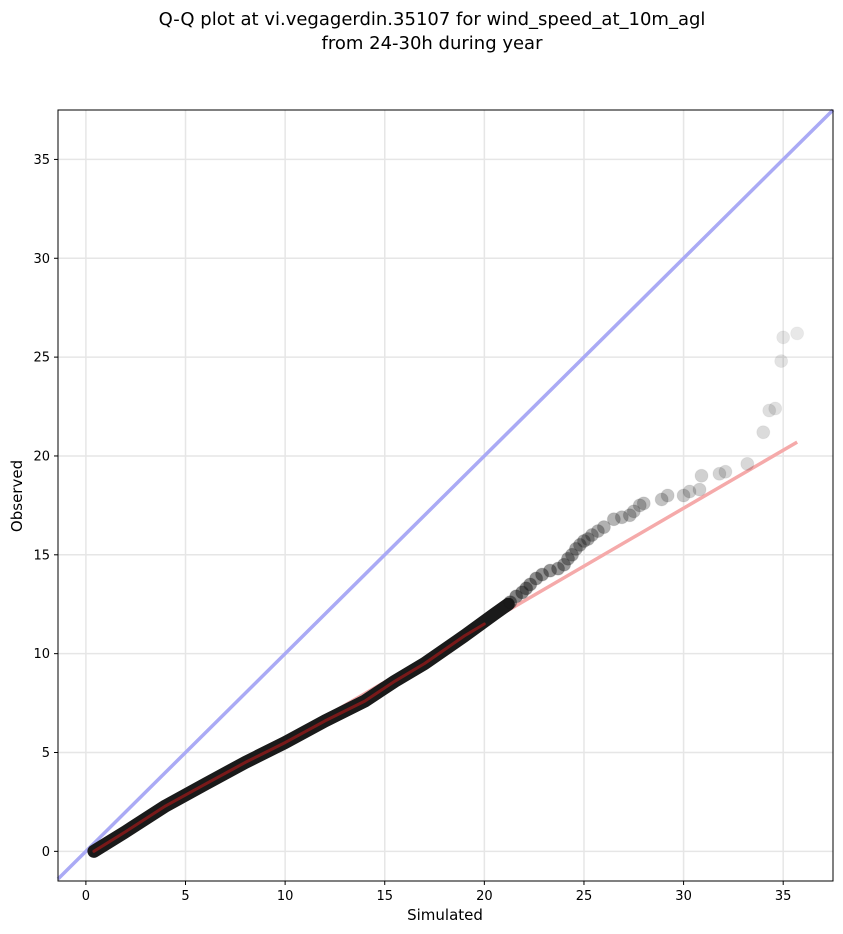 This screenshot has width=843, height=934. What do you see at coordinates (41, 555) in the screenshot?
I see `y-tick-label: 15` at bounding box center [41, 555].